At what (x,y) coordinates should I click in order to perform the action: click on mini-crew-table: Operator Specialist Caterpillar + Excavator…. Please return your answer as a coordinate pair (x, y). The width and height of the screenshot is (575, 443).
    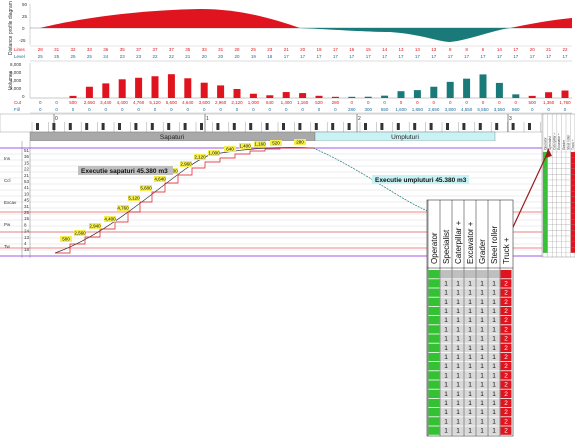
    Looking at the image, I should click on (558, 185).